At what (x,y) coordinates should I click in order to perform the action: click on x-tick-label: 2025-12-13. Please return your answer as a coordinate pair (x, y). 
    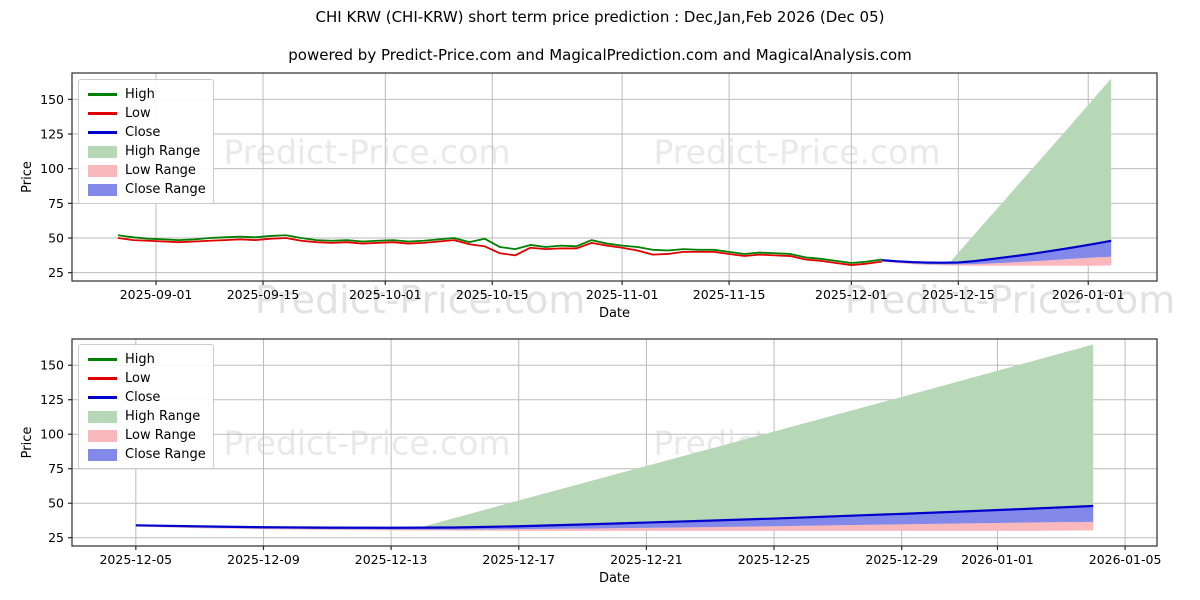
    Looking at the image, I should click on (391, 559).